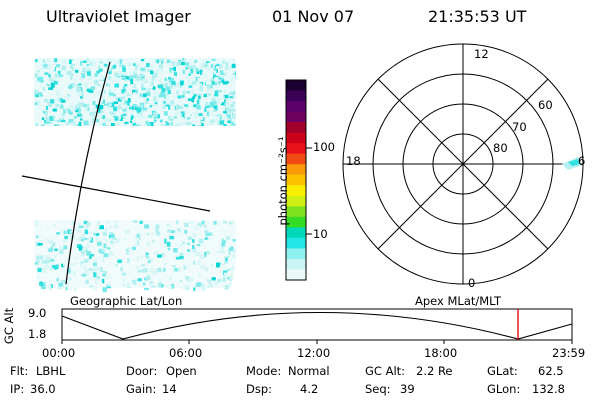 This screenshot has height=400, width=600. What do you see at coordinates (320, 234) in the screenshot?
I see `colorbar-label-10: 10` at bounding box center [320, 234].